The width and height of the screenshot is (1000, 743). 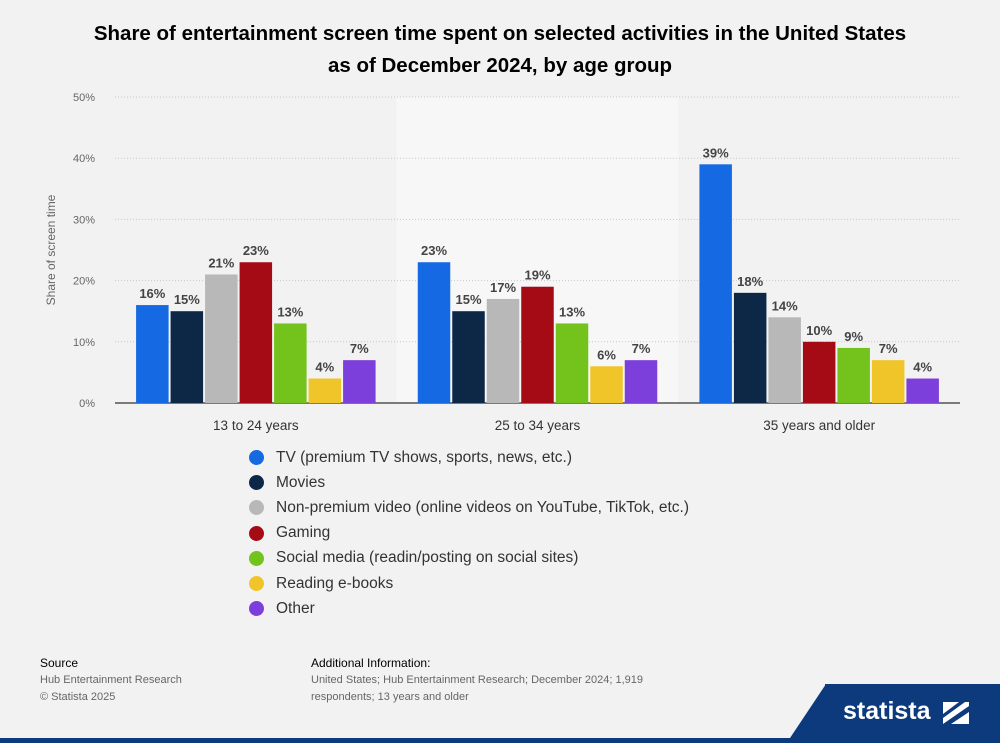 I want to click on legend-label: Reading e-books, so click(x=335, y=583).